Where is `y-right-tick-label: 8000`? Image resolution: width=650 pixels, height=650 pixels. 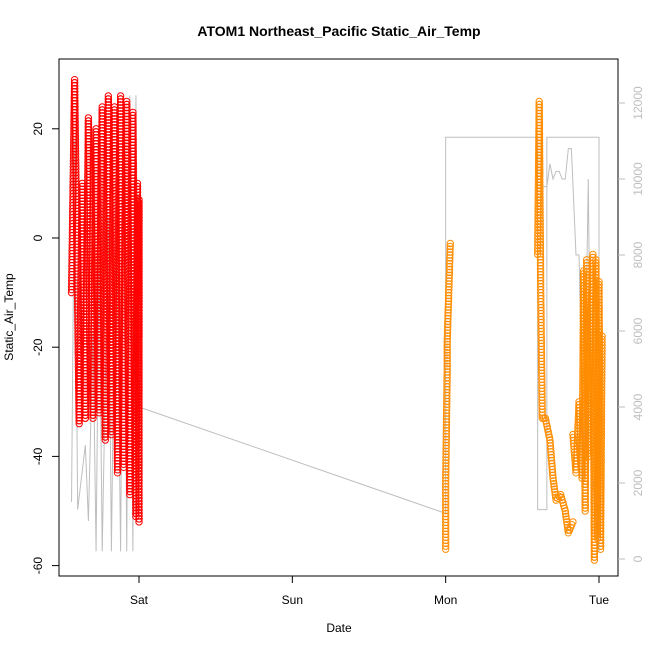
y-right-tick-label: 8000 is located at coordinates (638, 254).